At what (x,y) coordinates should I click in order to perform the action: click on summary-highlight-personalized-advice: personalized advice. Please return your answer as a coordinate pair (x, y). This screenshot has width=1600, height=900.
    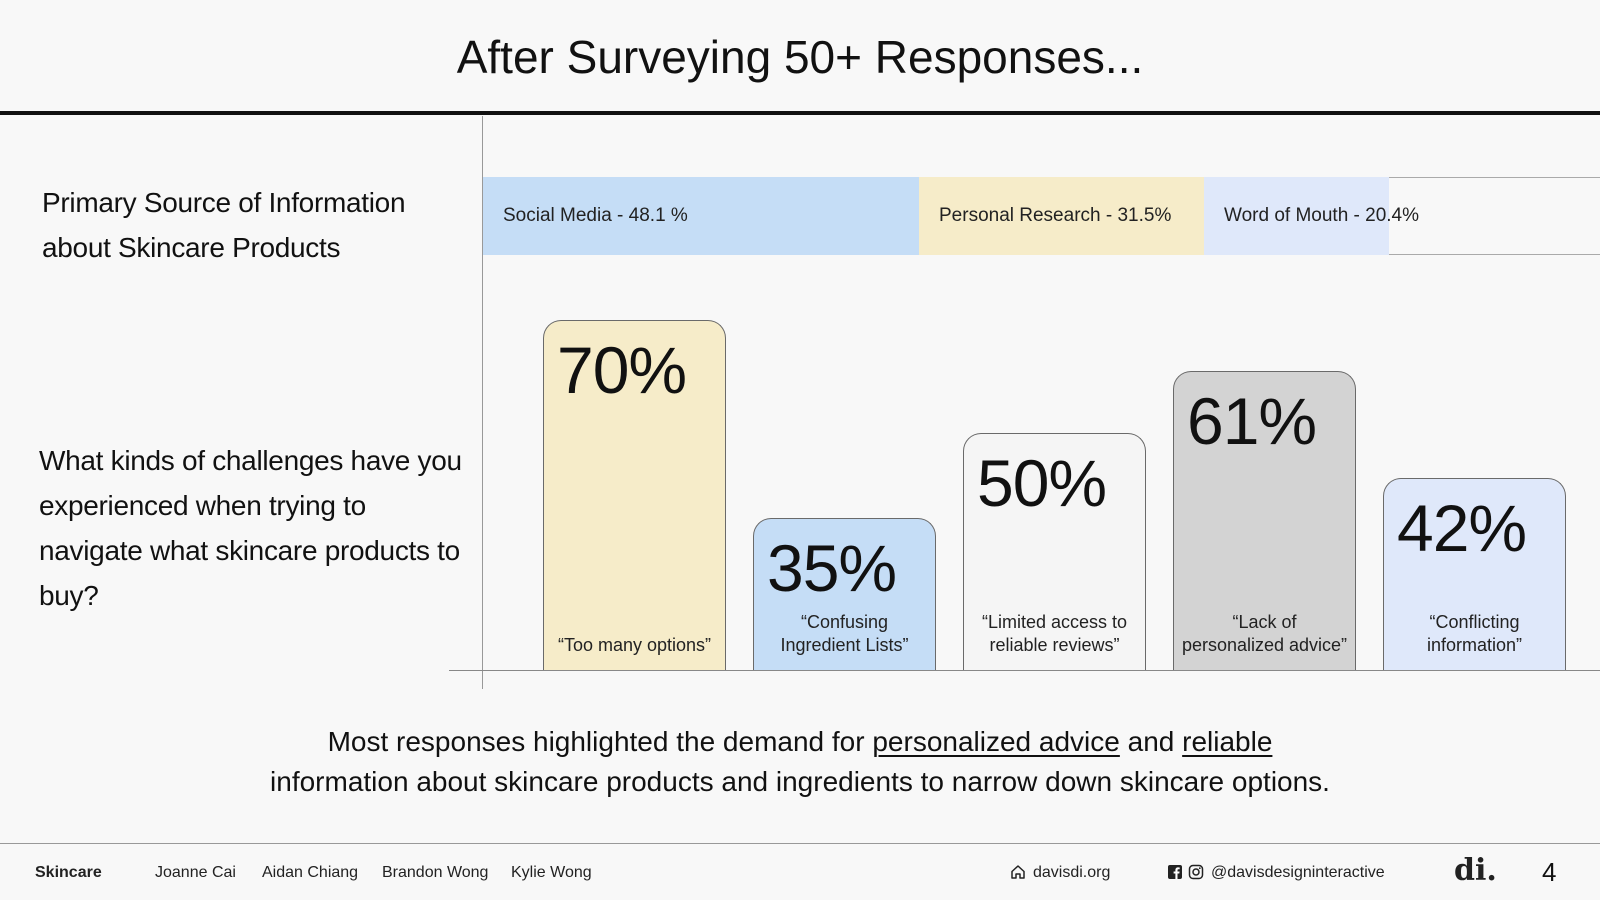
    Looking at the image, I should click on (996, 741).